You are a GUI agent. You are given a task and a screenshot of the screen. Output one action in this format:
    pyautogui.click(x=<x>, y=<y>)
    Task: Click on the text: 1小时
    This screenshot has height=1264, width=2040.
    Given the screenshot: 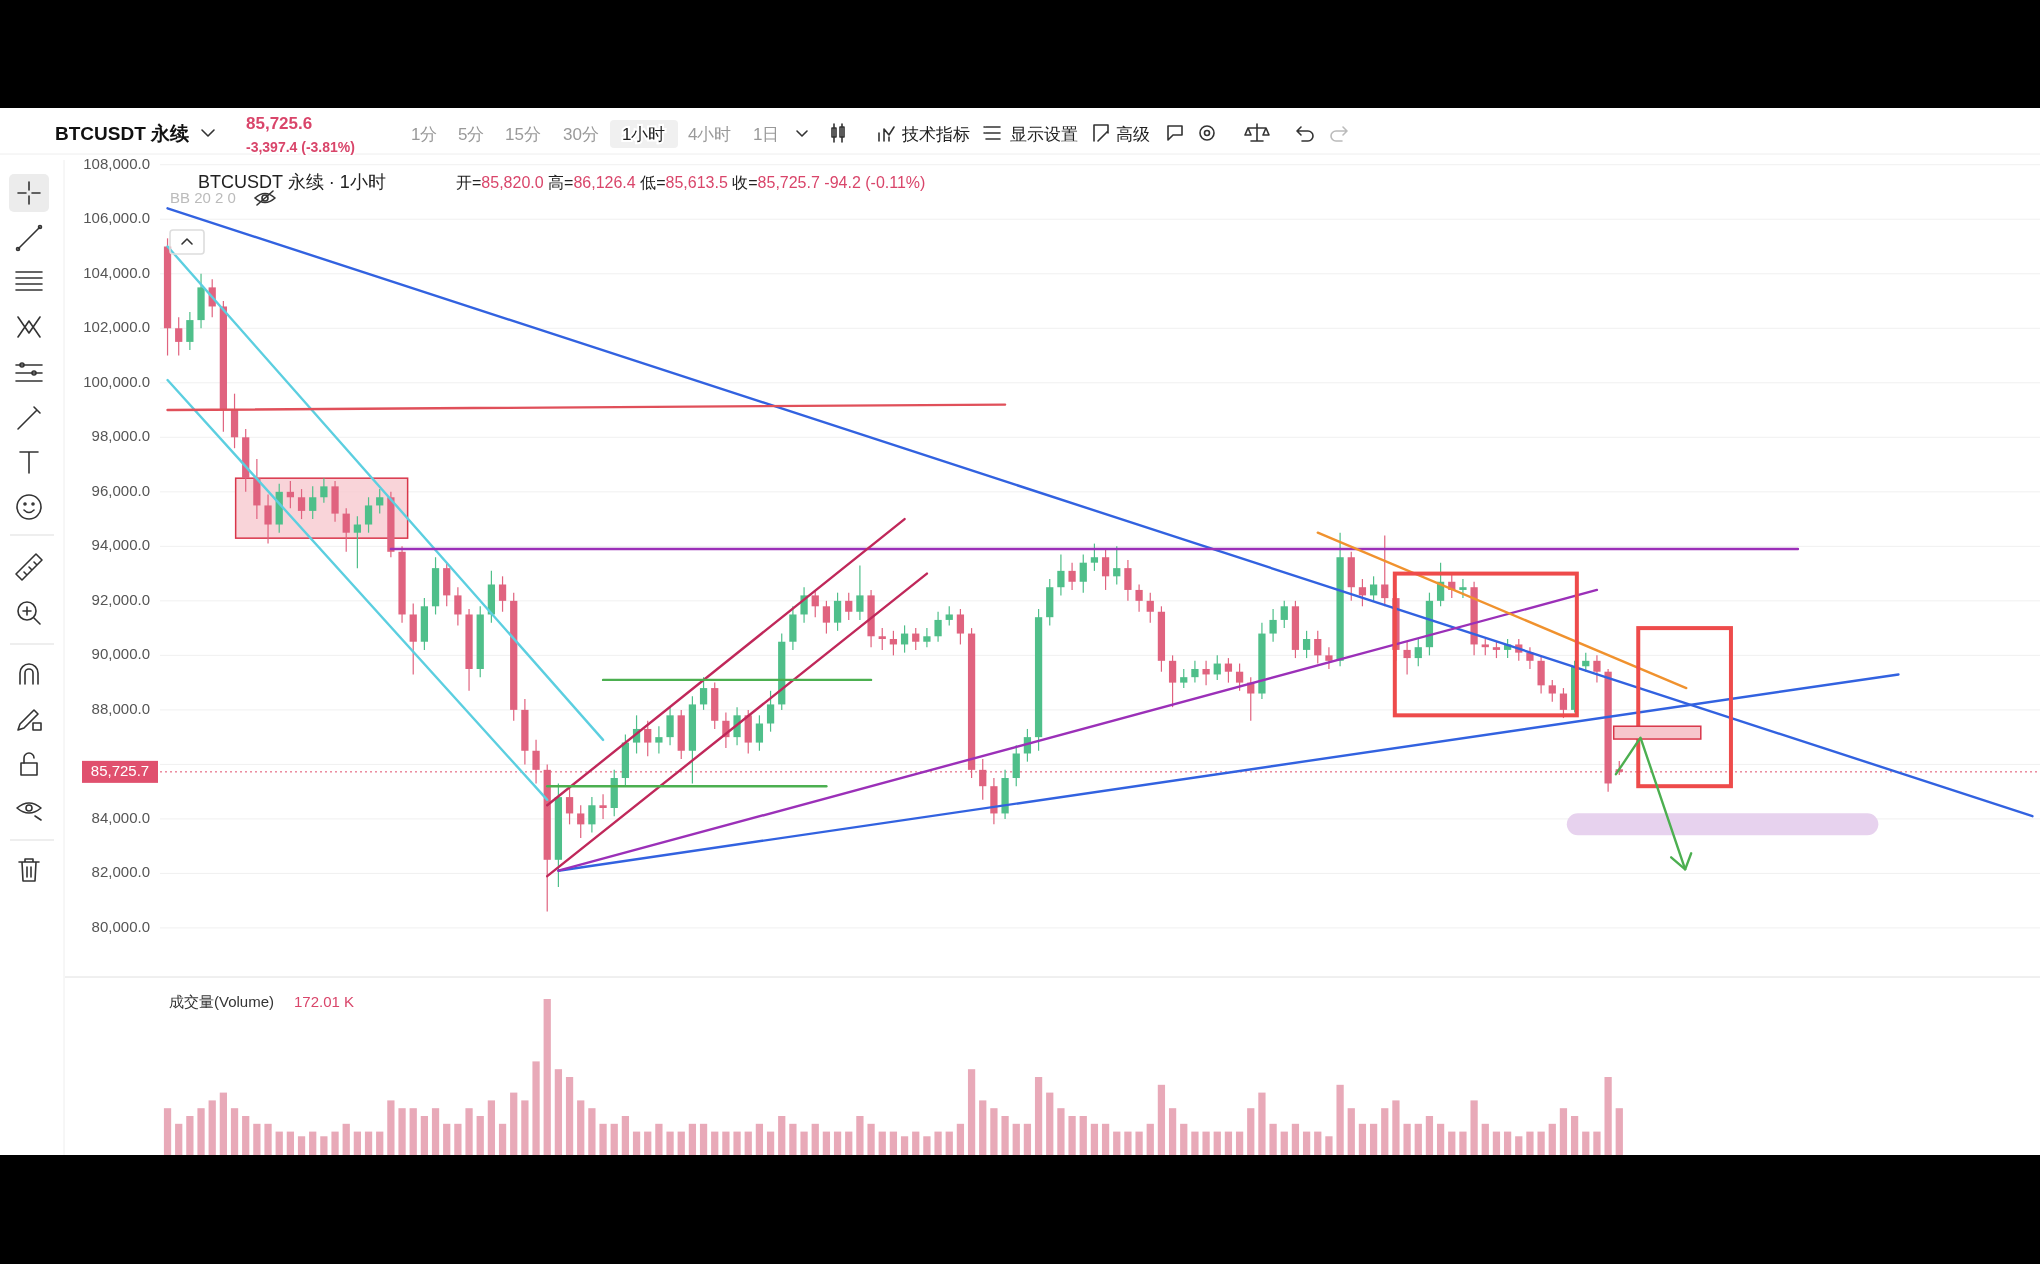 What is the action you would take?
    pyautogui.click(x=644, y=134)
    